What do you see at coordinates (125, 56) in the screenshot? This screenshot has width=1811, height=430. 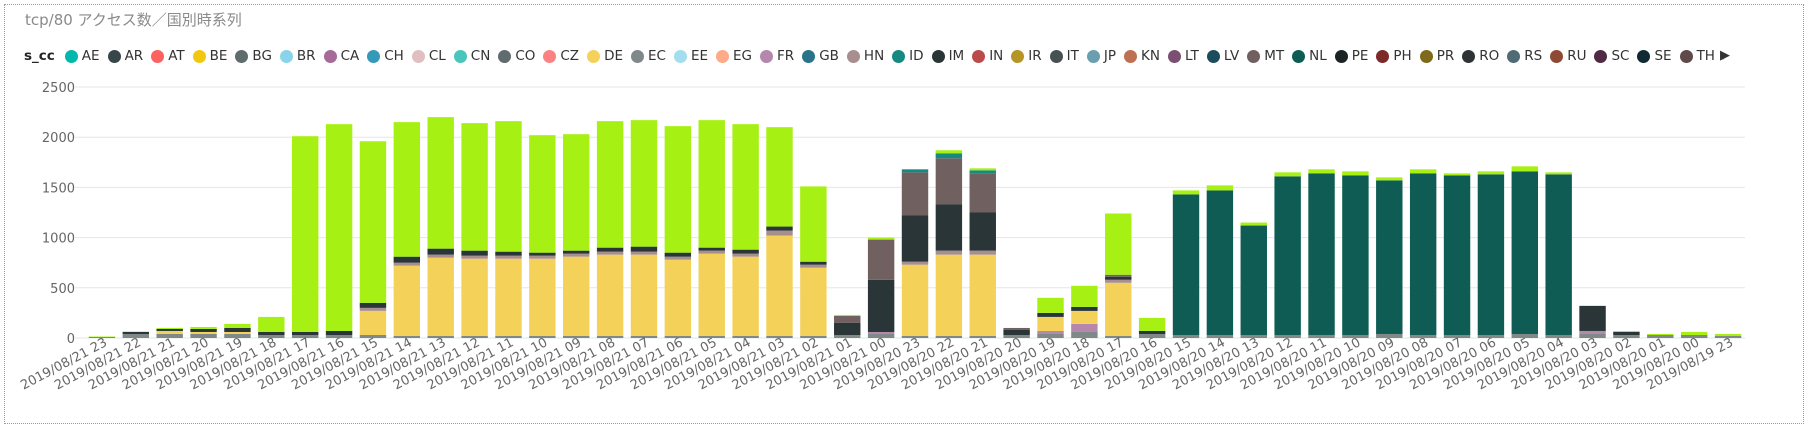 I see `legend-item-ar: AR` at bounding box center [125, 56].